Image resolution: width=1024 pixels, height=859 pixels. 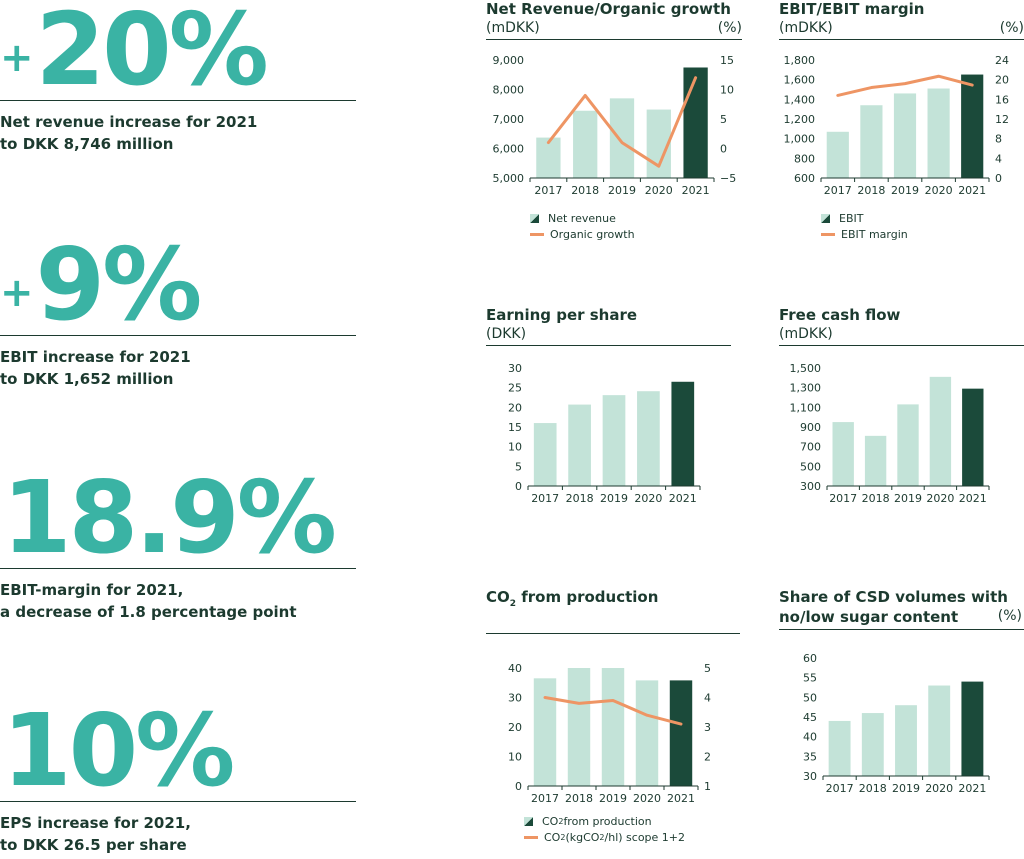 I want to click on y-tick-label: 600, so click(x=804, y=178).